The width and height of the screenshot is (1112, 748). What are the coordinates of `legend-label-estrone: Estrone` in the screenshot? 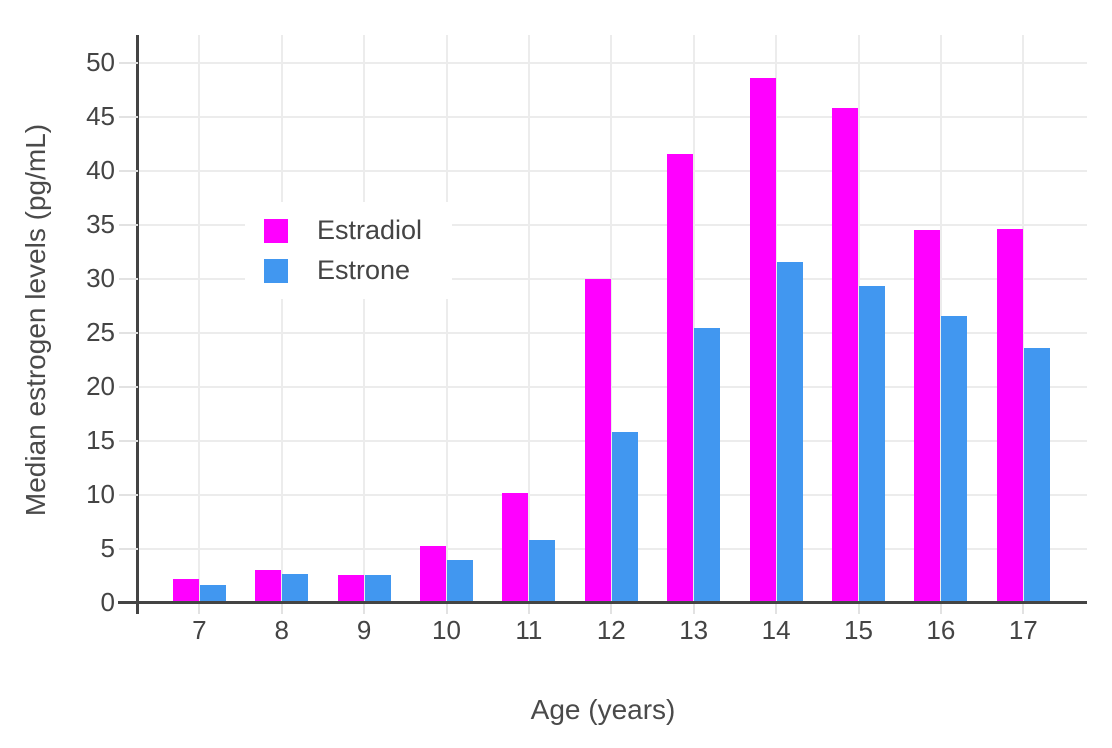 It's located at (364, 270).